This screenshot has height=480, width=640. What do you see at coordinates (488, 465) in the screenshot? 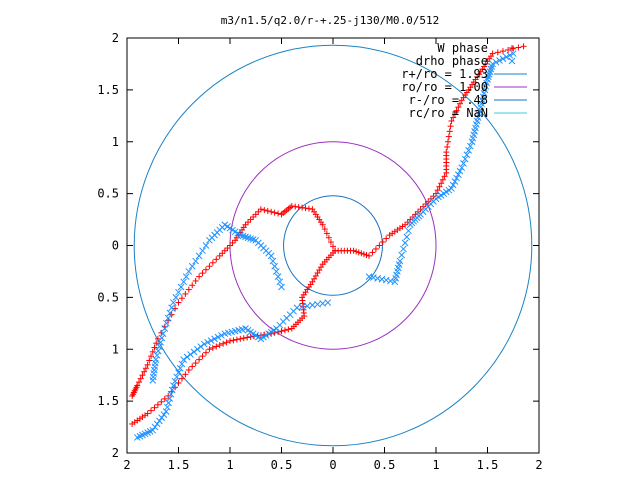
I see `x-tick-label-7: 1.5` at bounding box center [488, 465].